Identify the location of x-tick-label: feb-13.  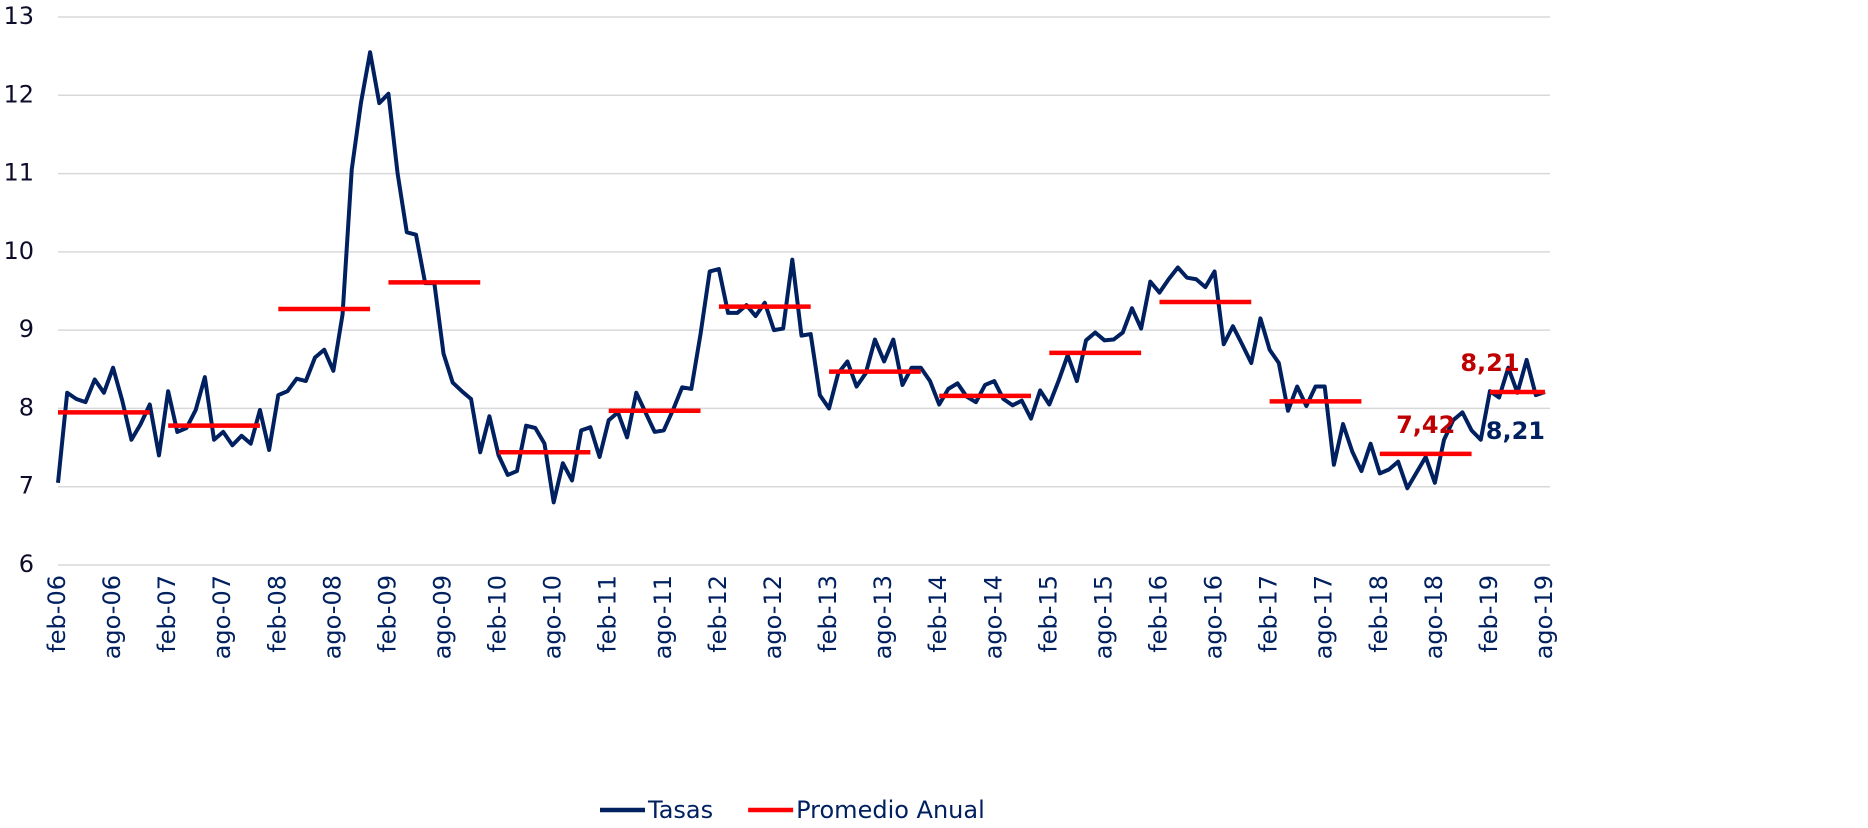
(828, 614).